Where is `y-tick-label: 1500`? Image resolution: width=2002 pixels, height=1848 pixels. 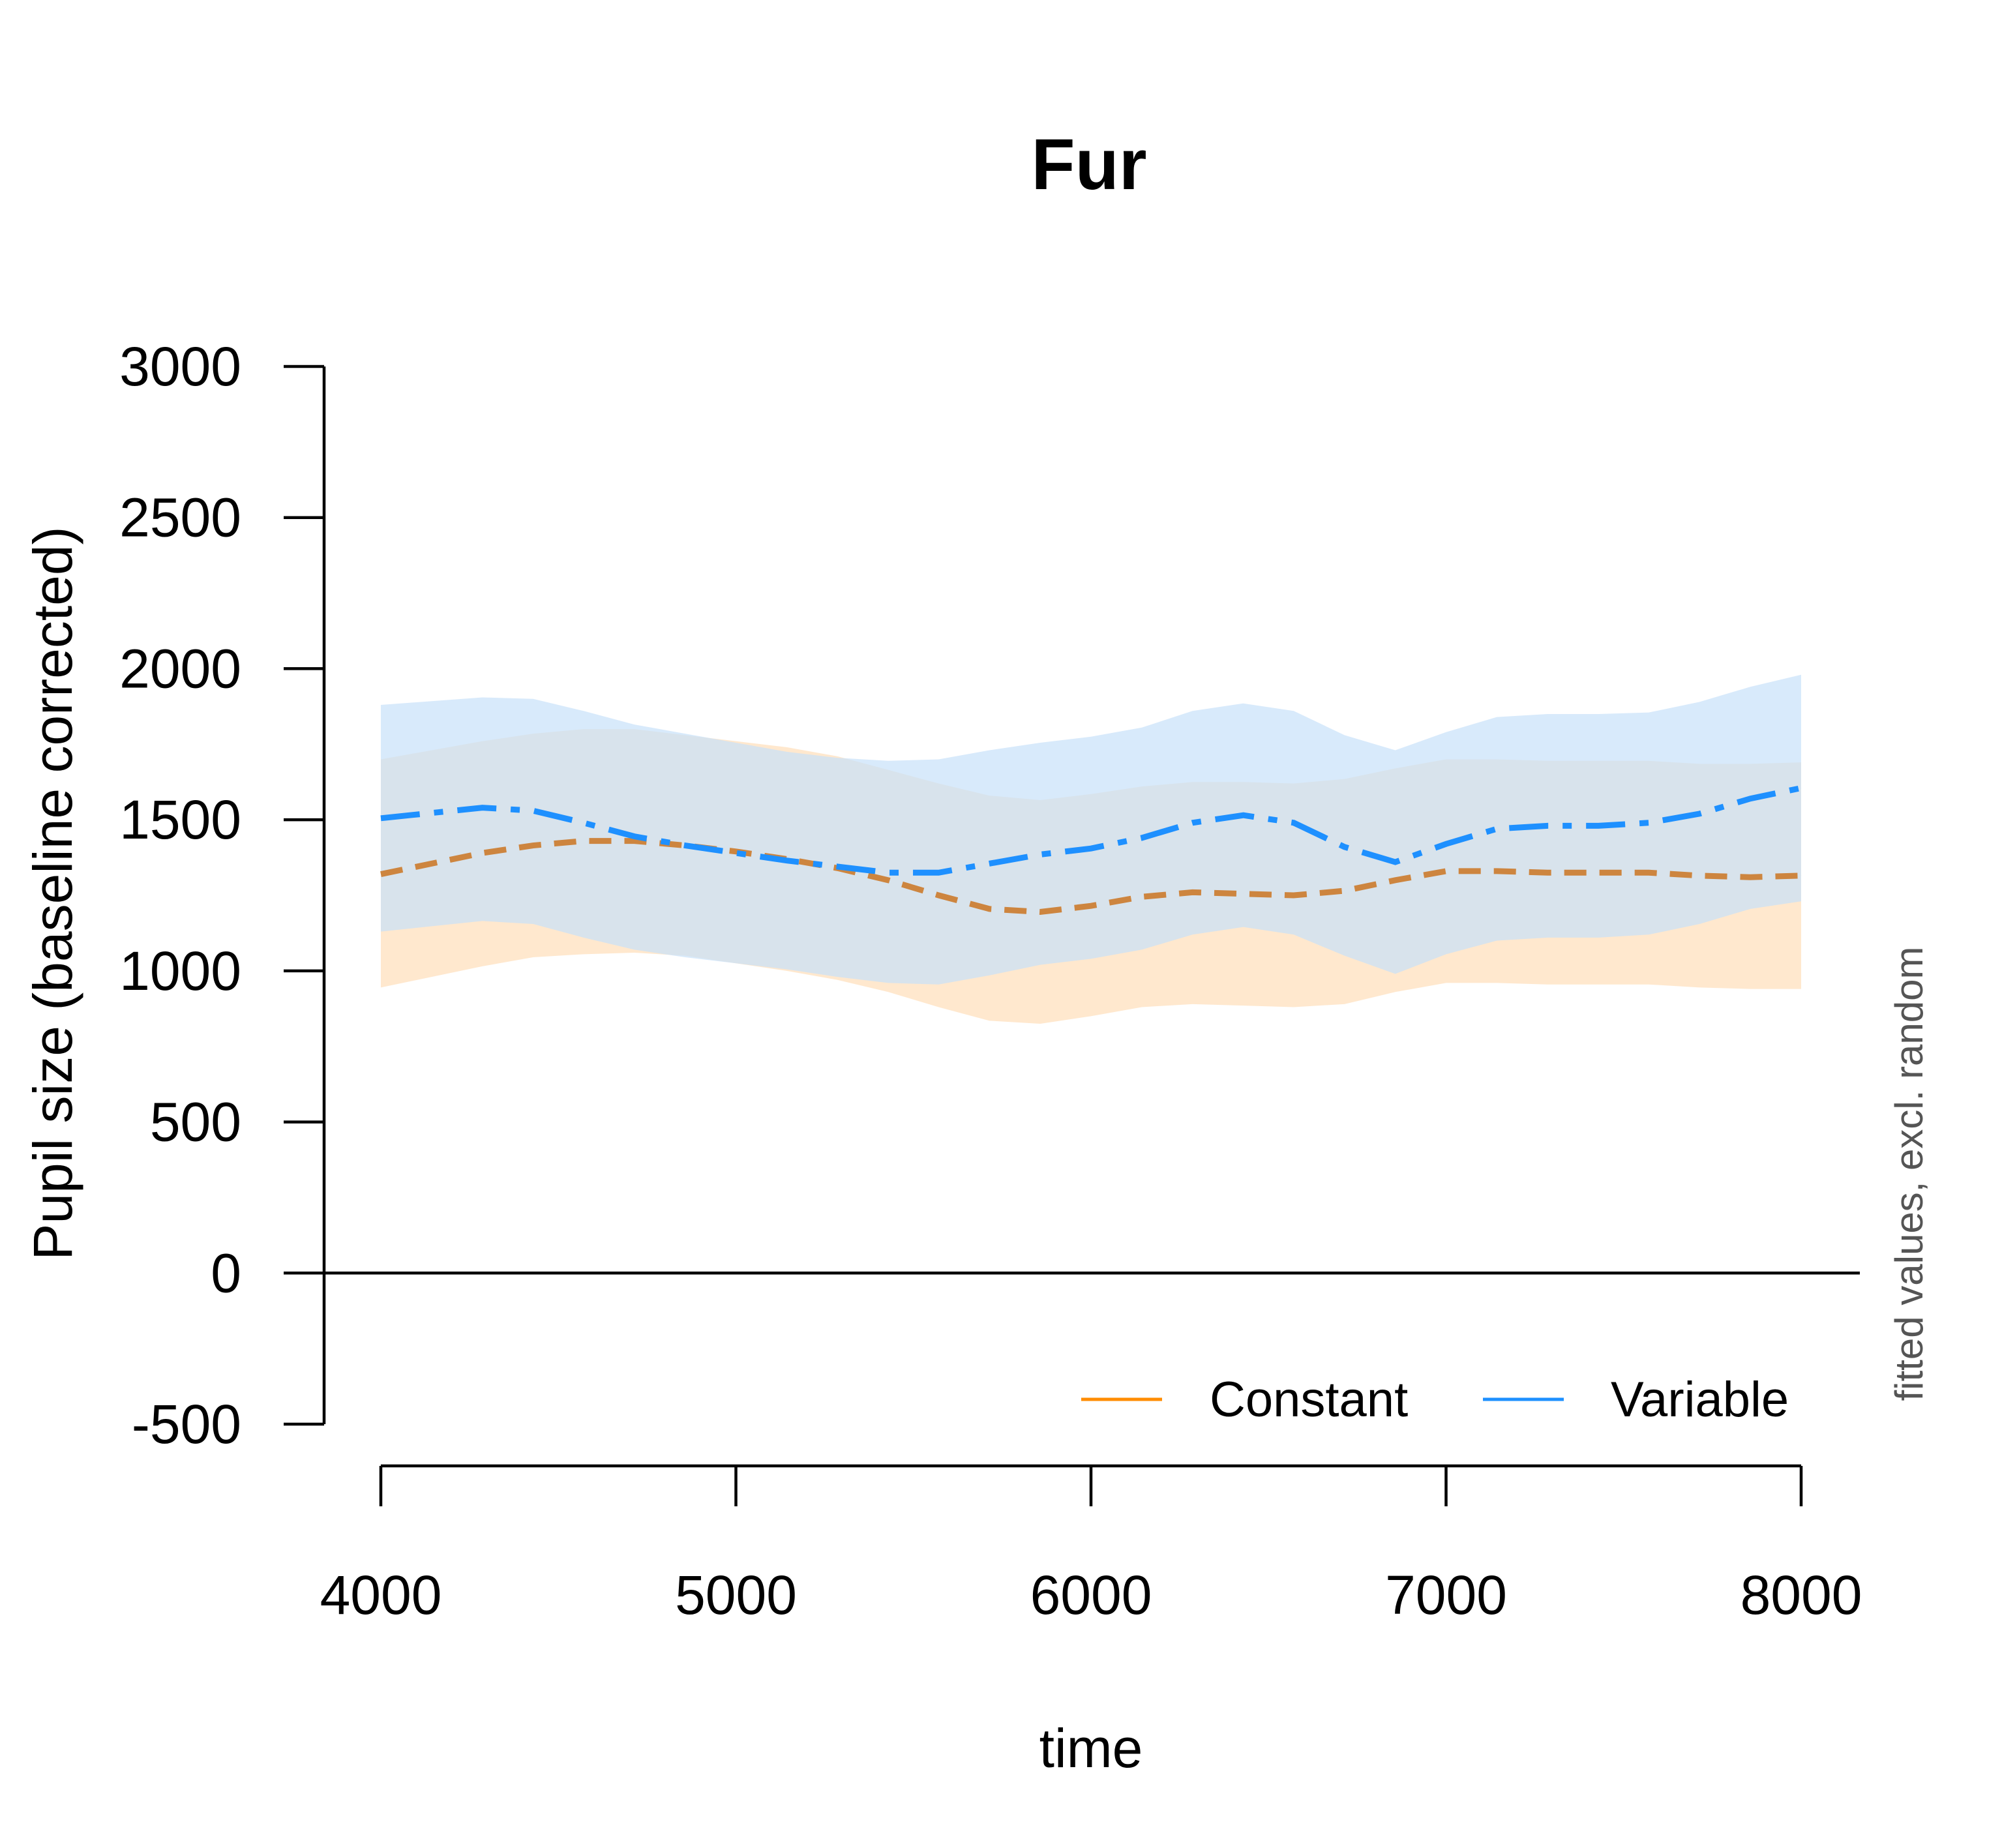
y-tick-label: 1500 is located at coordinates (180, 820).